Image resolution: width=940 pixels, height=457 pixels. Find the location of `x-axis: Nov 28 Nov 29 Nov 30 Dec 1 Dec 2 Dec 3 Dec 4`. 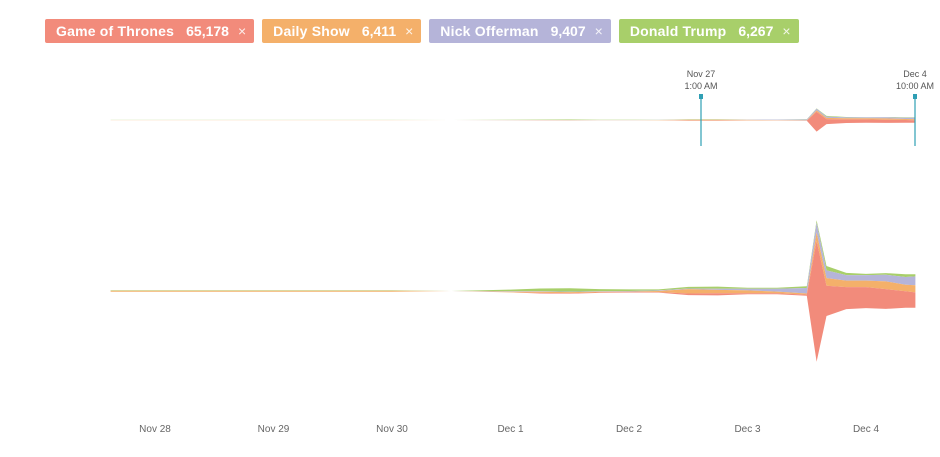

x-axis: Nov 28 Nov 29 Nov 30 Dec 1 Dec 2 Dec 3 Dec 4 is located at coordinates (509, 429).